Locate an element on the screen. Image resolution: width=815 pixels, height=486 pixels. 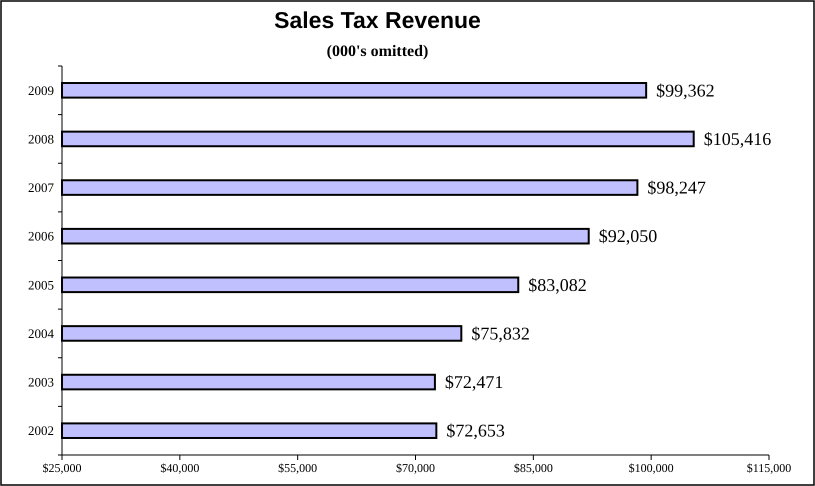
data-label: $72,653 is located at coordinates (475, 430).